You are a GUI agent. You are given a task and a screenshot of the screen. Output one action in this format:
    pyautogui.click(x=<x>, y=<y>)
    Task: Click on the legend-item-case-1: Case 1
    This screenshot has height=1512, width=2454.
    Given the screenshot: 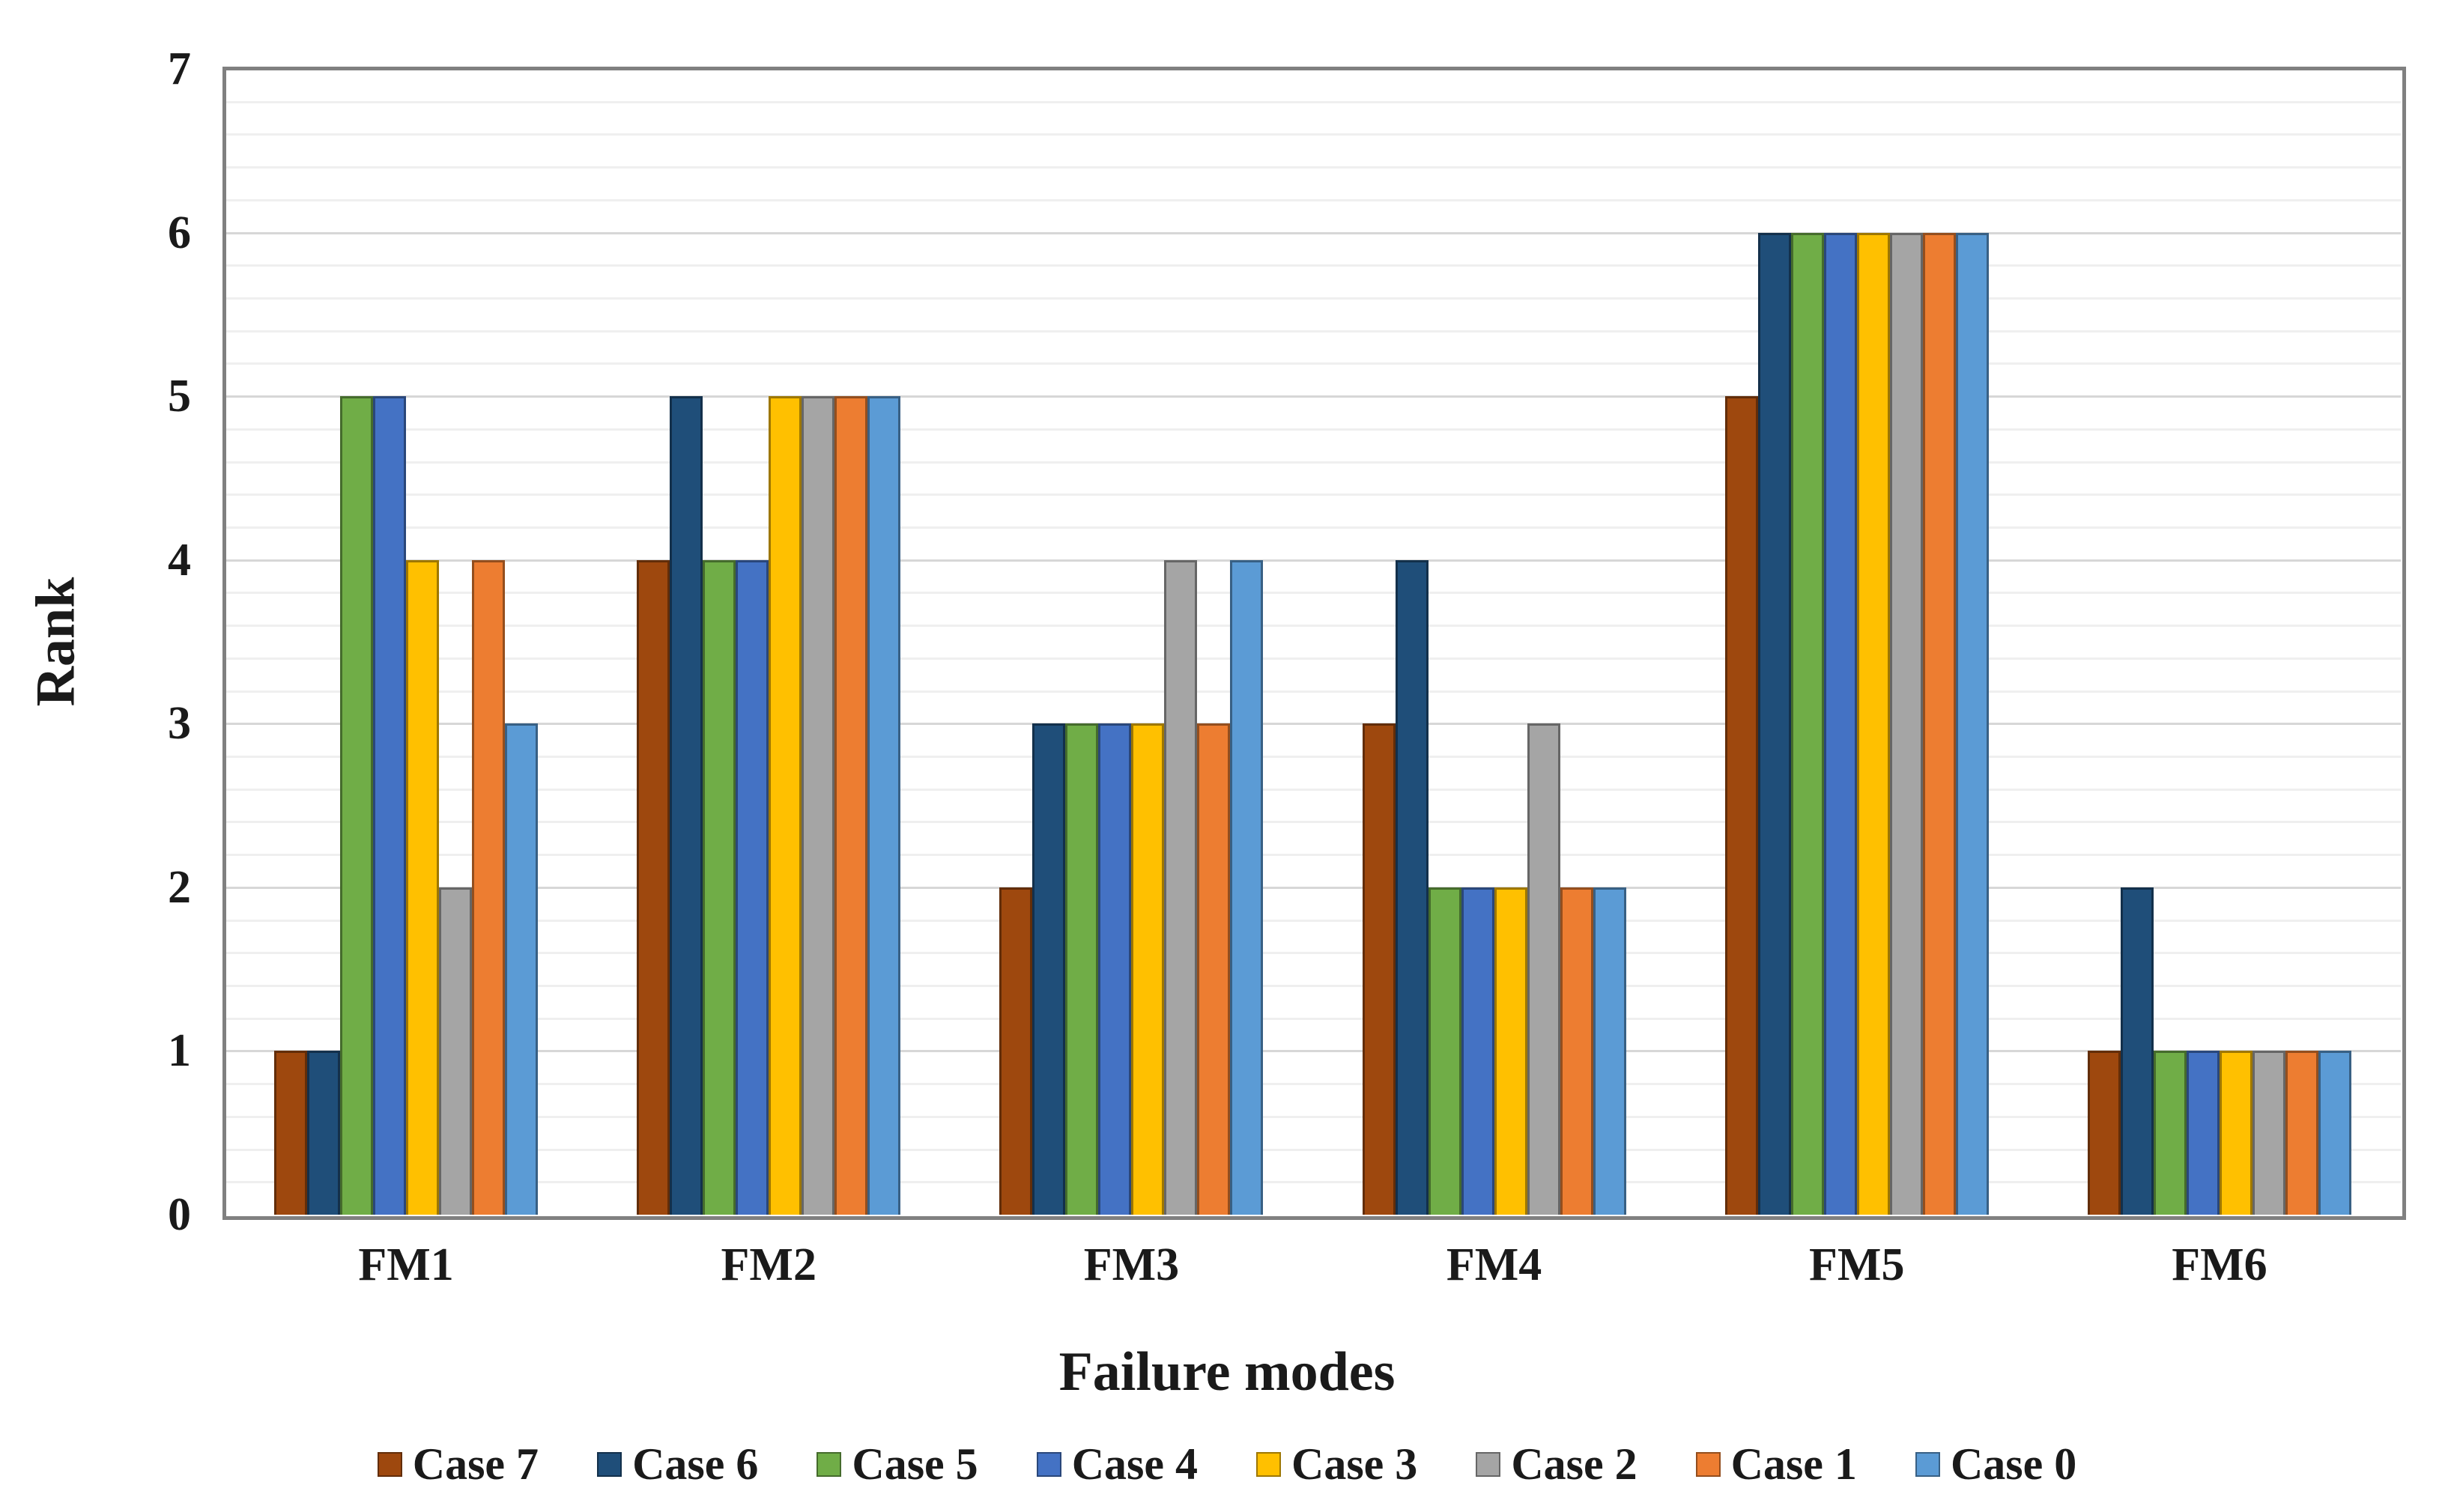 What is the action you would take?
    pyautogui.click(x=1776, y=1464)
    